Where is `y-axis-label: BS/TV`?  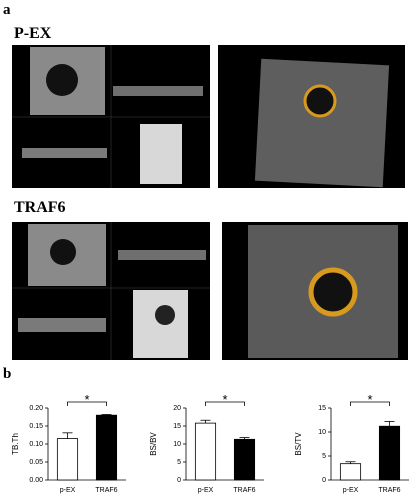 y-axis-label: BS/TV is located at coordinates (298, 444).